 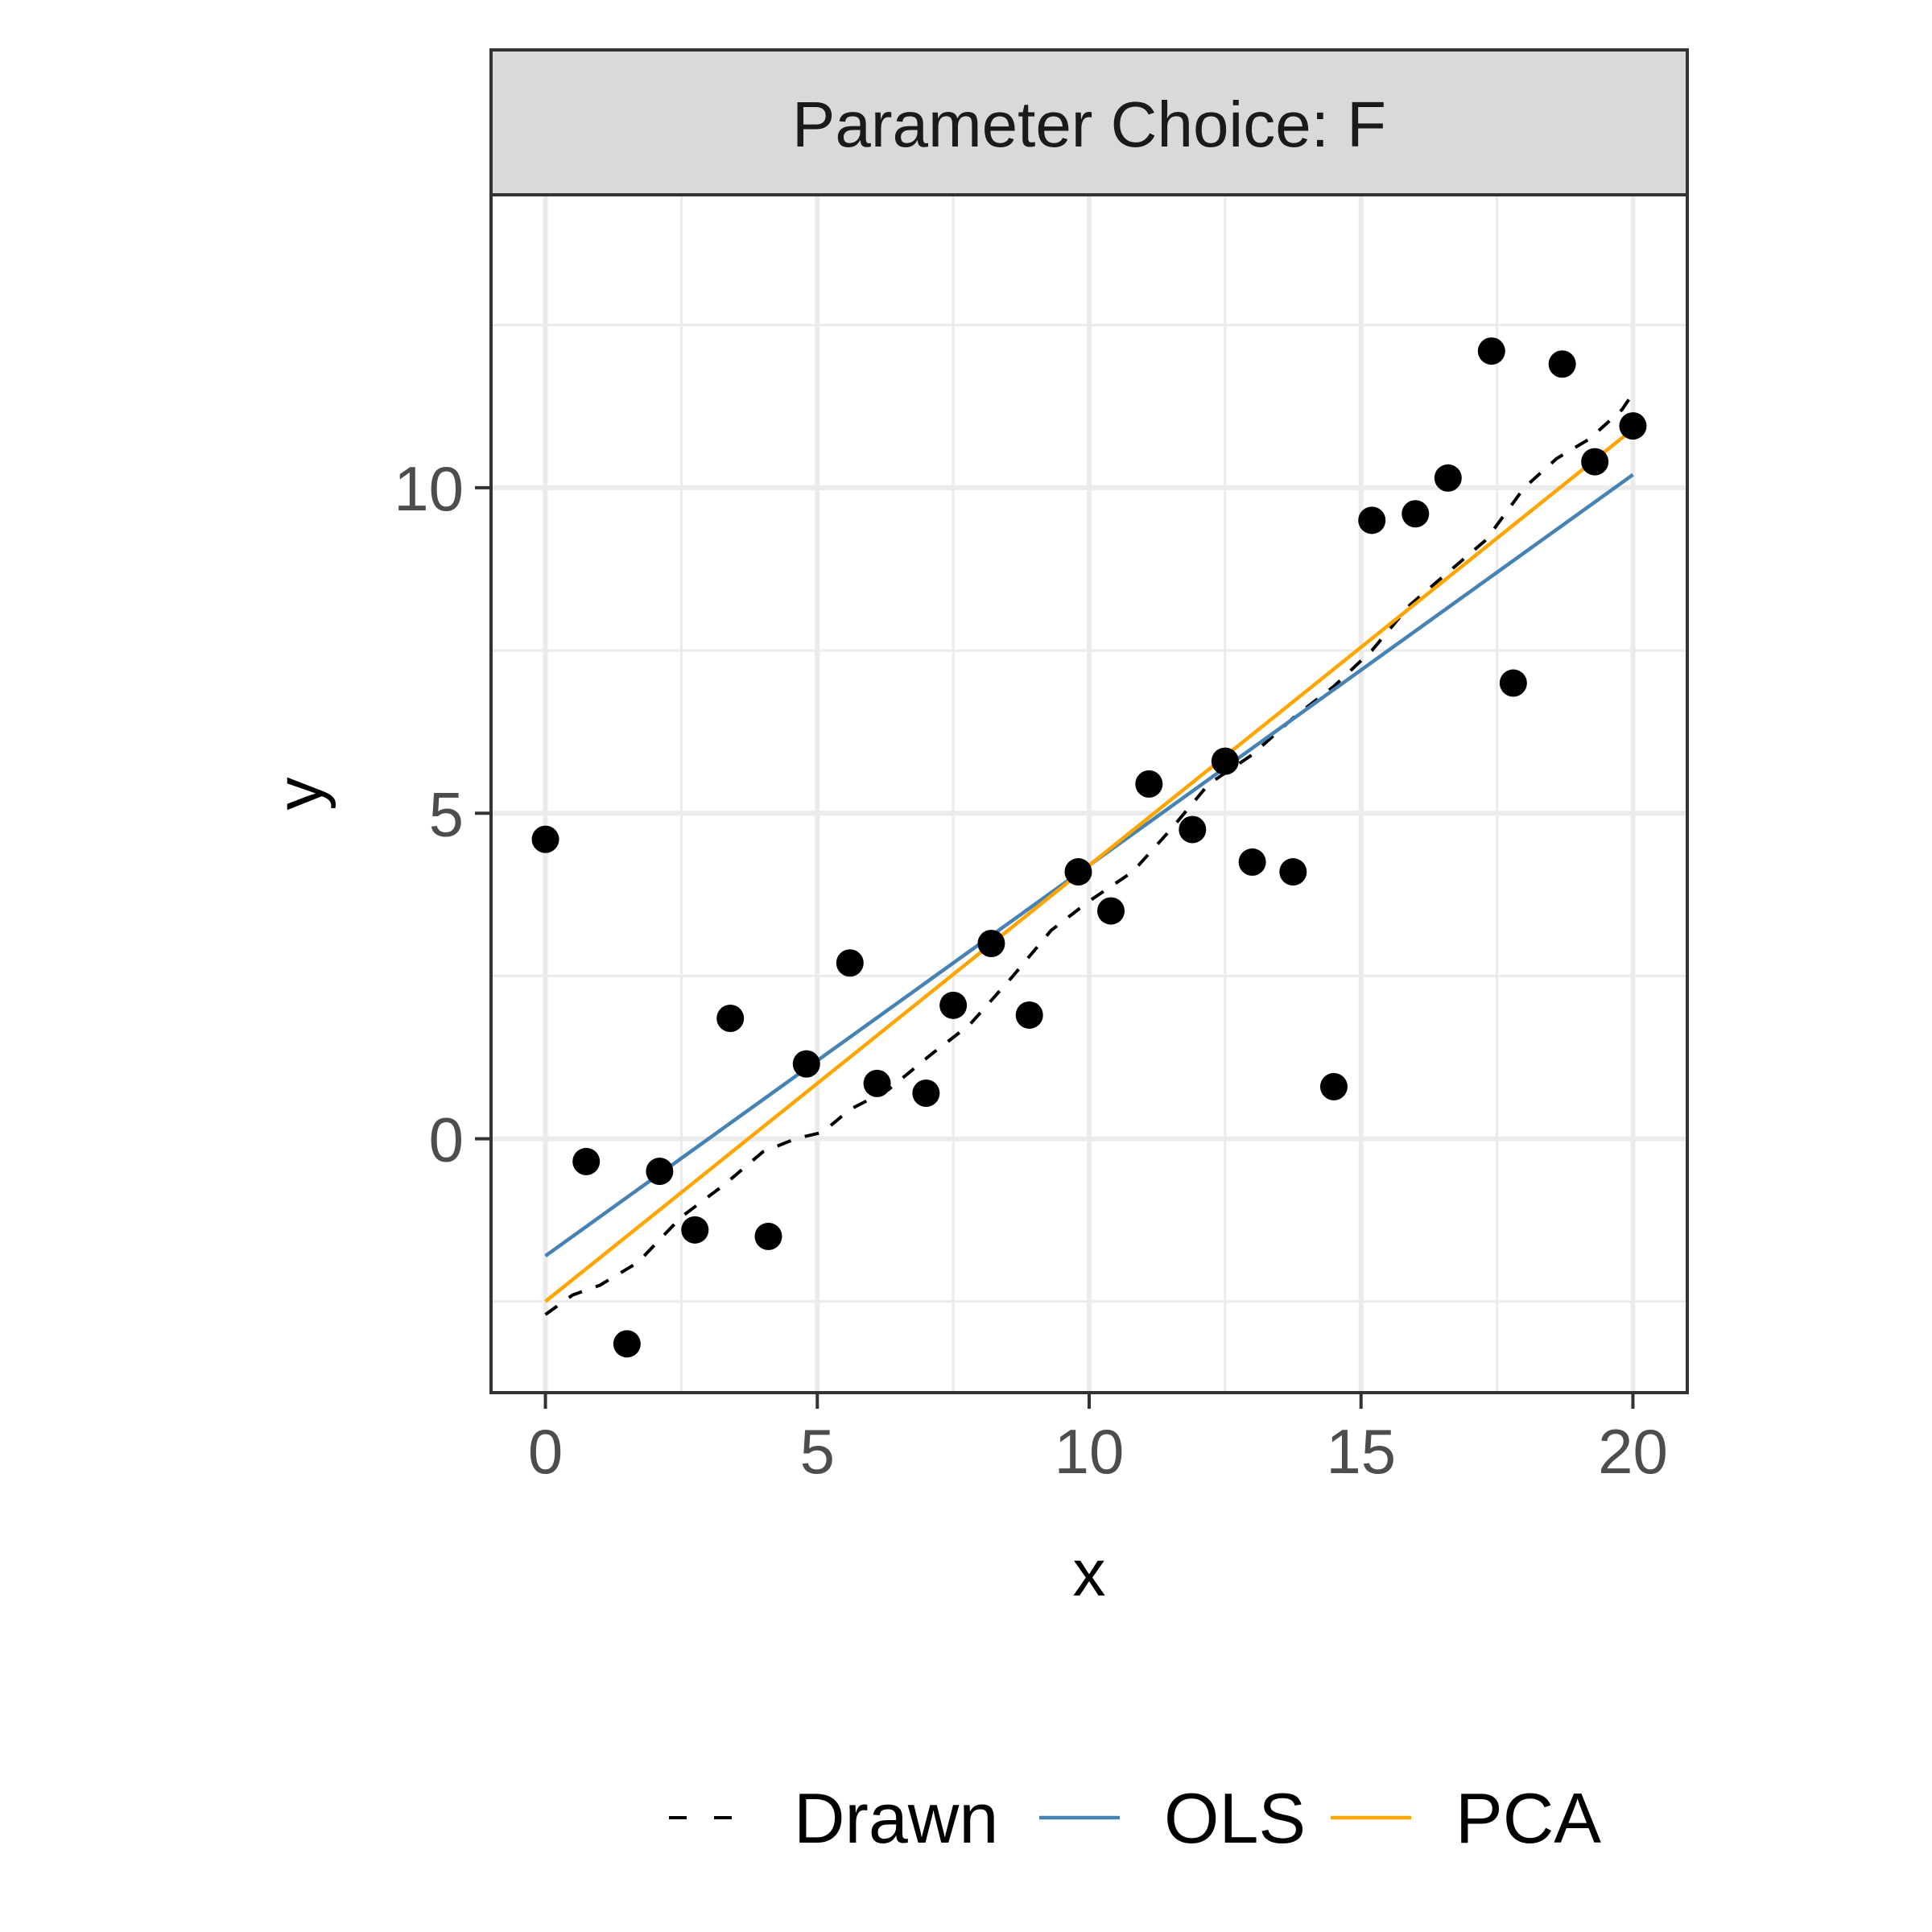 What do you see at coordinates (1090, 1451) in the screenshot?
I see `x-tick-label: 10` at bounding box center [1090, 1451].